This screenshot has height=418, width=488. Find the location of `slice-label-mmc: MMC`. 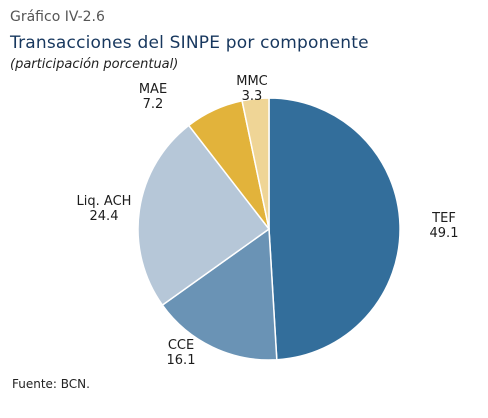

slice-label-mmc: MMC is located at coordinates (252, 81).